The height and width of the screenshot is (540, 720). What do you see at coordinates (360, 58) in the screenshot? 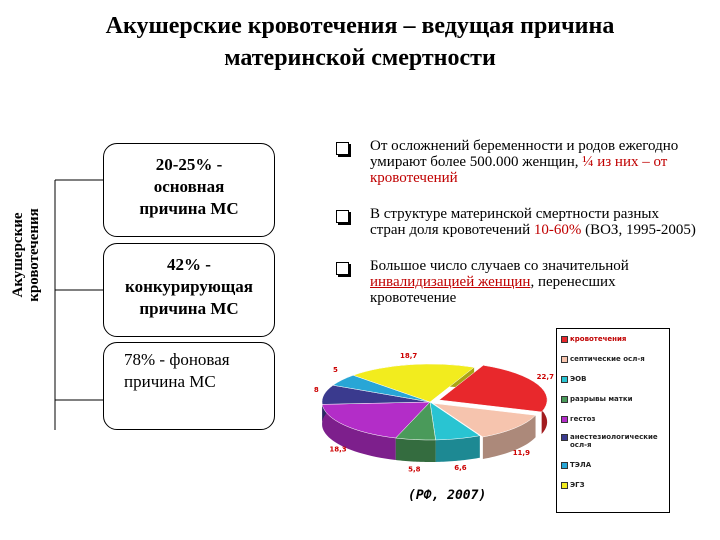
I see `title-line-2: материнской смертности` at bounding box center [360, 58].